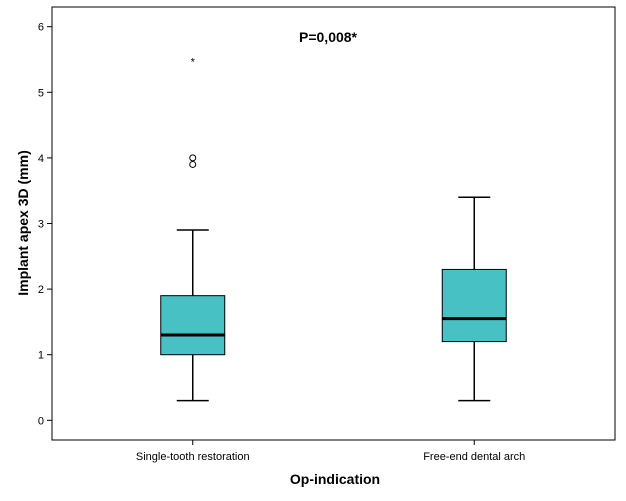 Image resolution: width=626 pixels, height=501 pixels. I want to click on extreme-point: *, so click(193, 62).